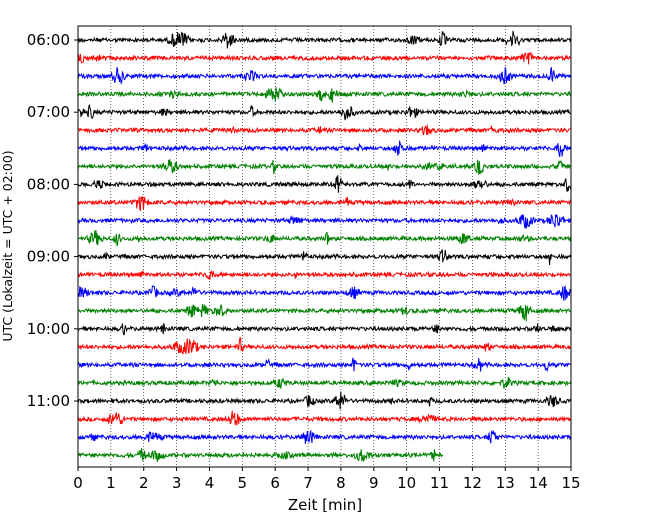 This screenshot has height=520, width=650. What do you see at coordinates (48, 40) in the screenshot?
I see `y-tick-label: 06:00` at bounding box center [48, 40].